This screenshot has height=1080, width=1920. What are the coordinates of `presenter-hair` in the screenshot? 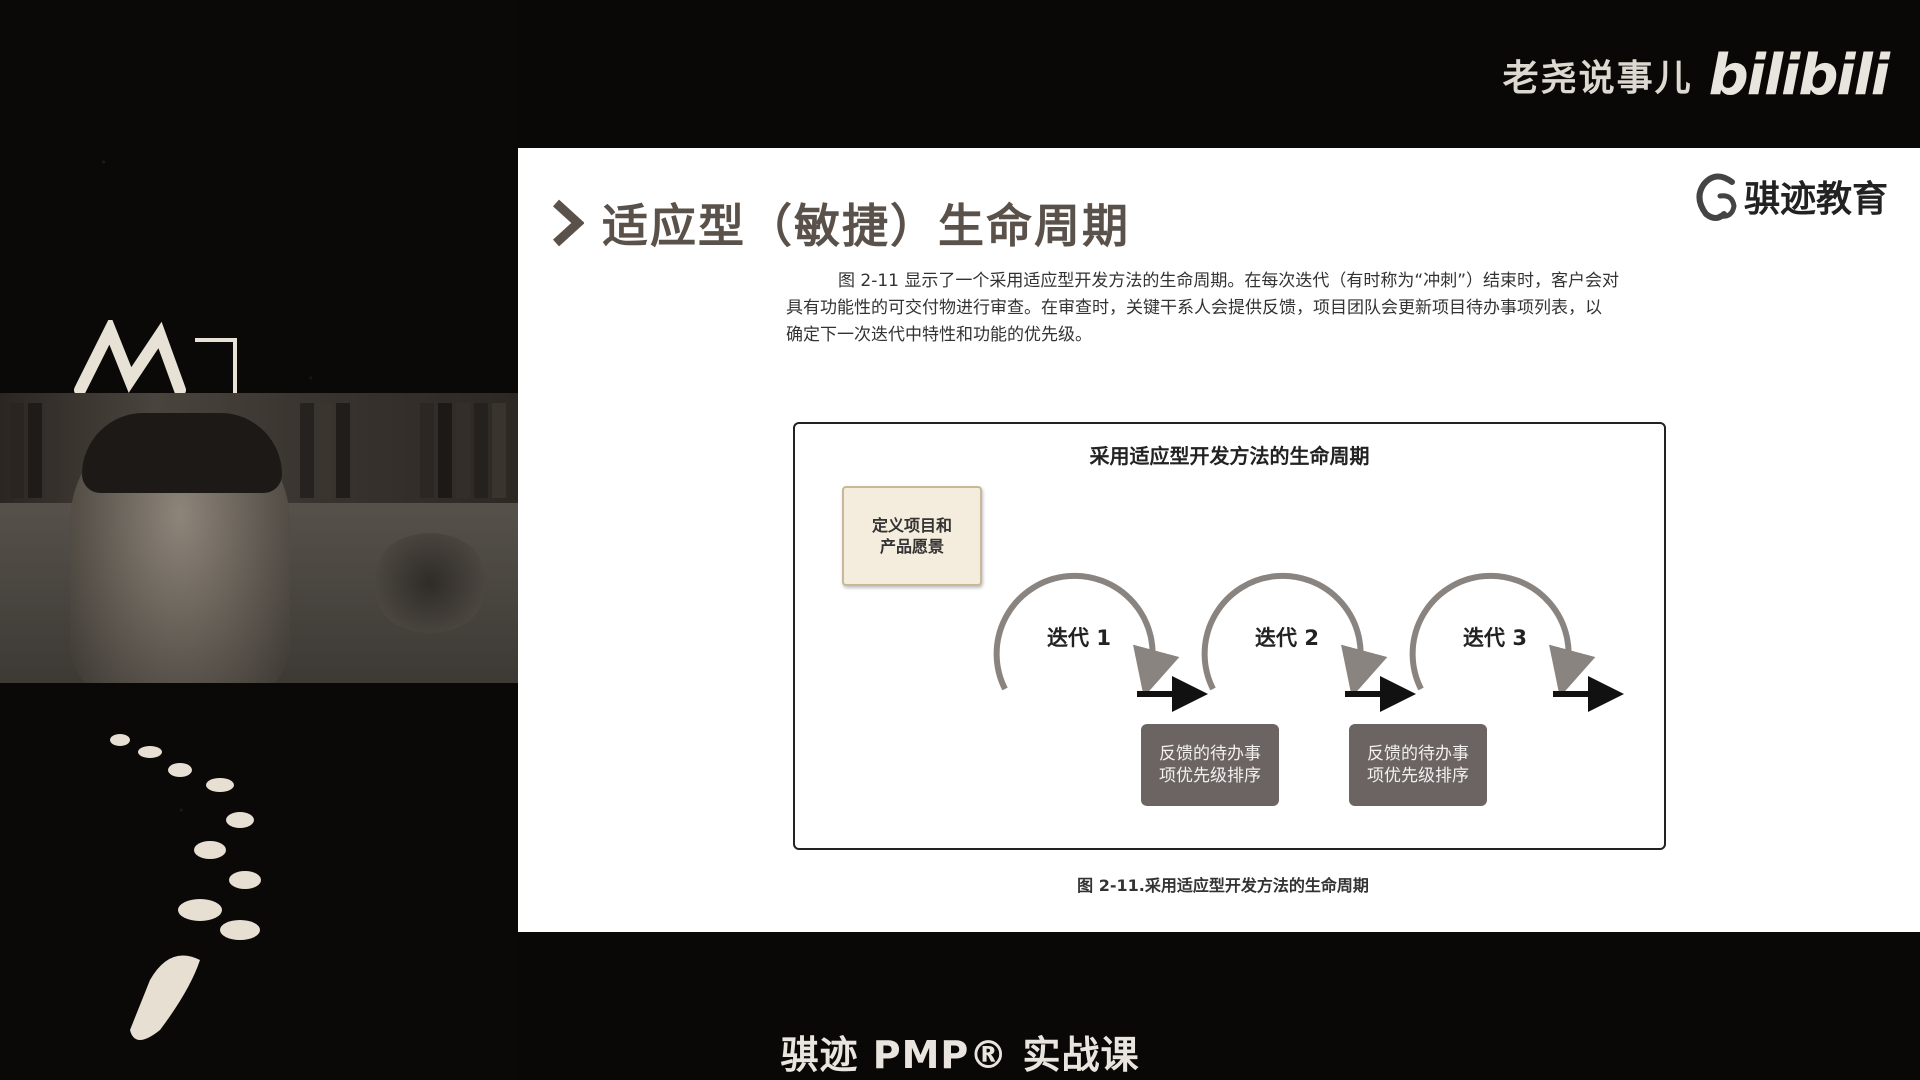 It's located at (182, 453).